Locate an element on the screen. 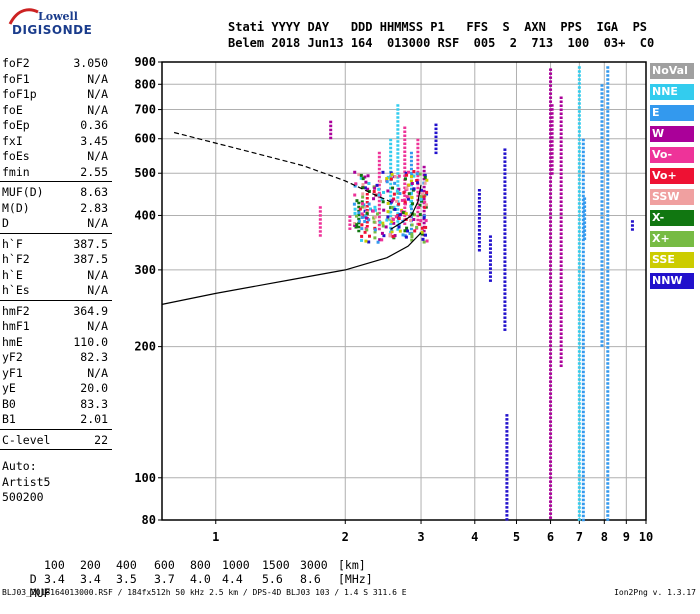 The height and width of the screenshot is (614, 700). param-value: N/A is located at coordinates (97, 94).